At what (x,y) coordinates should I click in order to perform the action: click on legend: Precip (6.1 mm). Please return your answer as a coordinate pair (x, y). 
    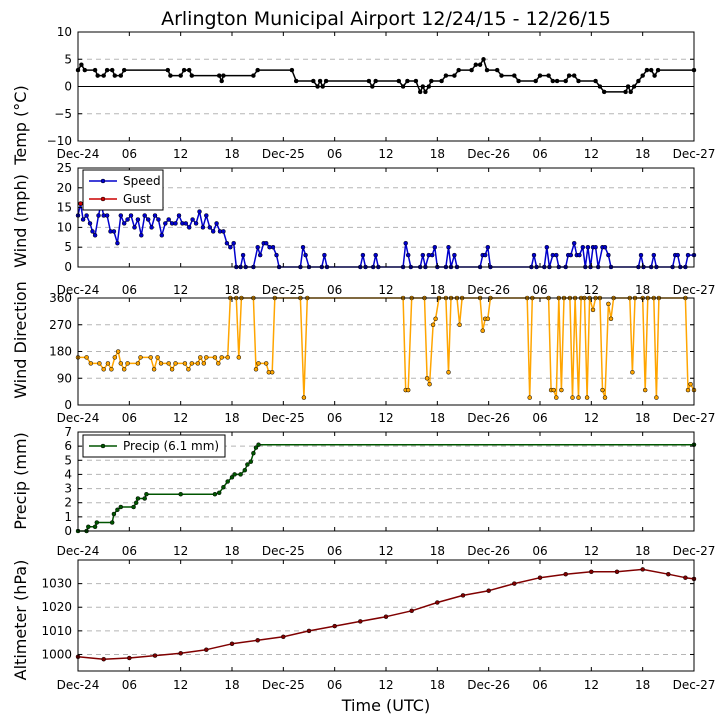
    Looking at the image, I should click on (154, 446).